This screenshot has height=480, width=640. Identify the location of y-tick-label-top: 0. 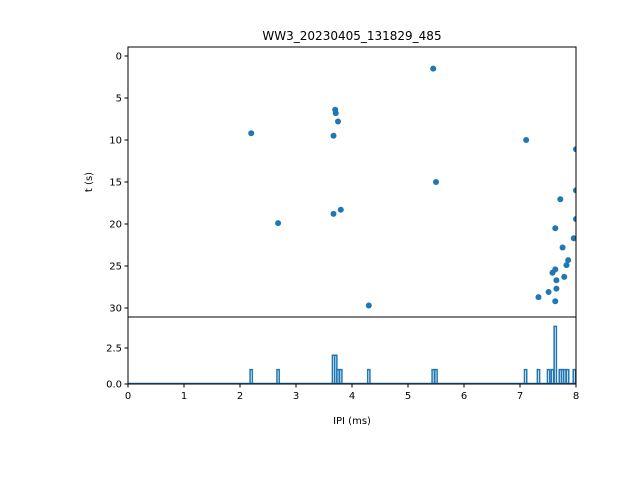
(119, 57).